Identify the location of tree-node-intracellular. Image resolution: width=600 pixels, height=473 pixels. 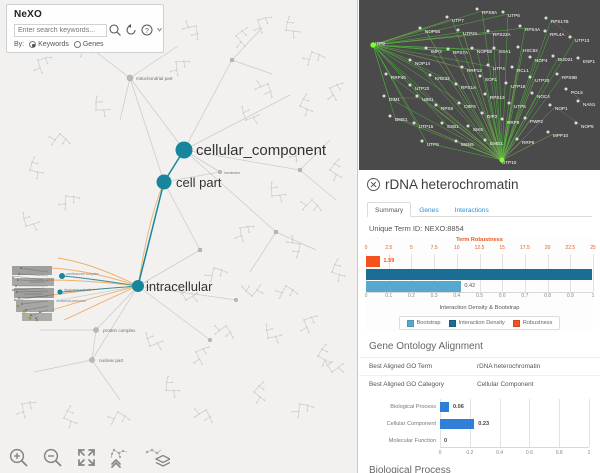
(138, 286).